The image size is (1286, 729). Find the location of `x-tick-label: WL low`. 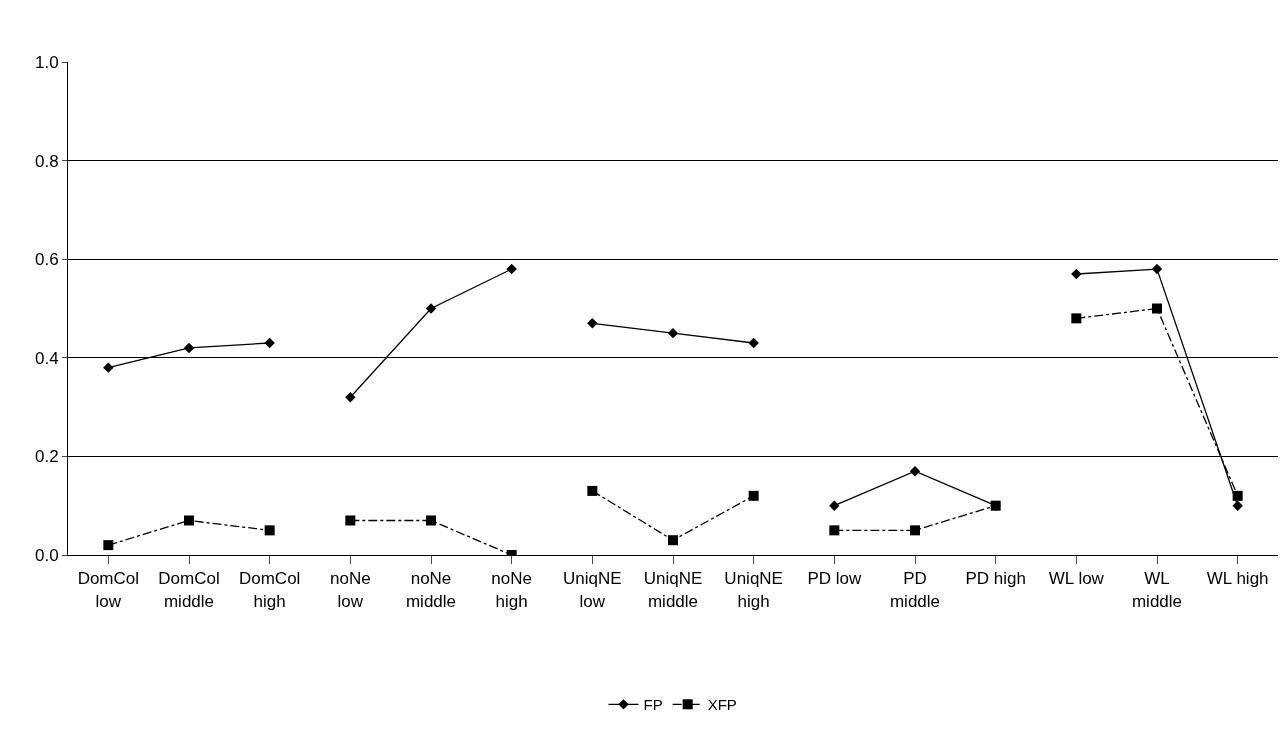

x-tick-label: WL low is located at coordinates (1076, 579).